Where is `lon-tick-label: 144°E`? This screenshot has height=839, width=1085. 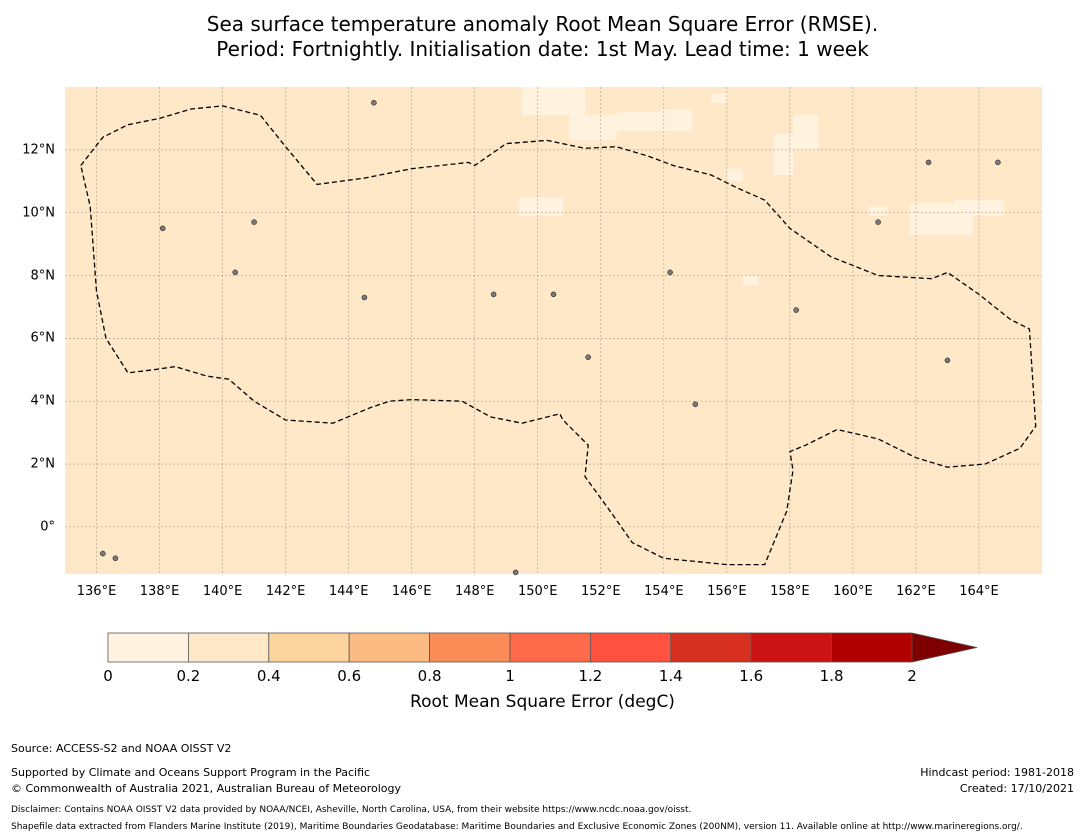 lon-tick-label: 144°E is located at coordinates (348, 591).